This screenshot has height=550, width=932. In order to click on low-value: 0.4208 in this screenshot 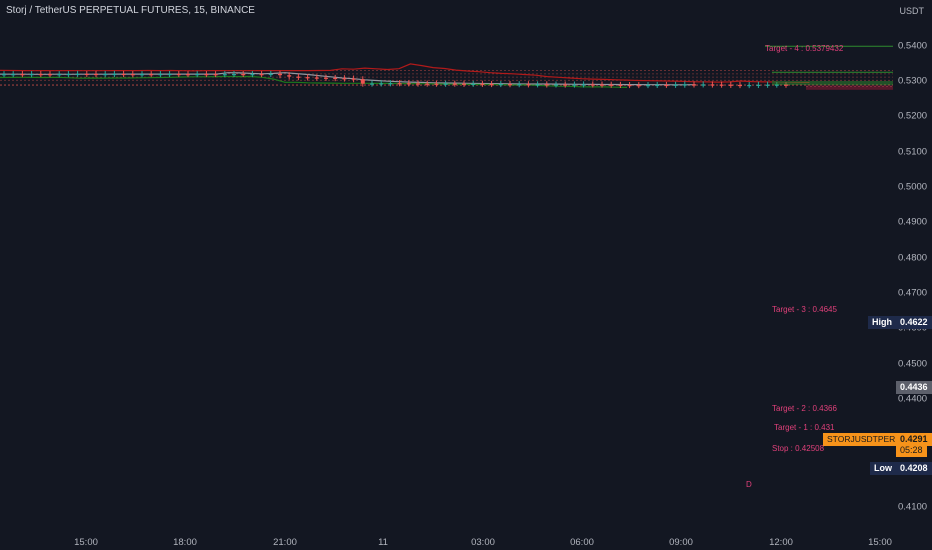, I will do `click(914, 468)`.